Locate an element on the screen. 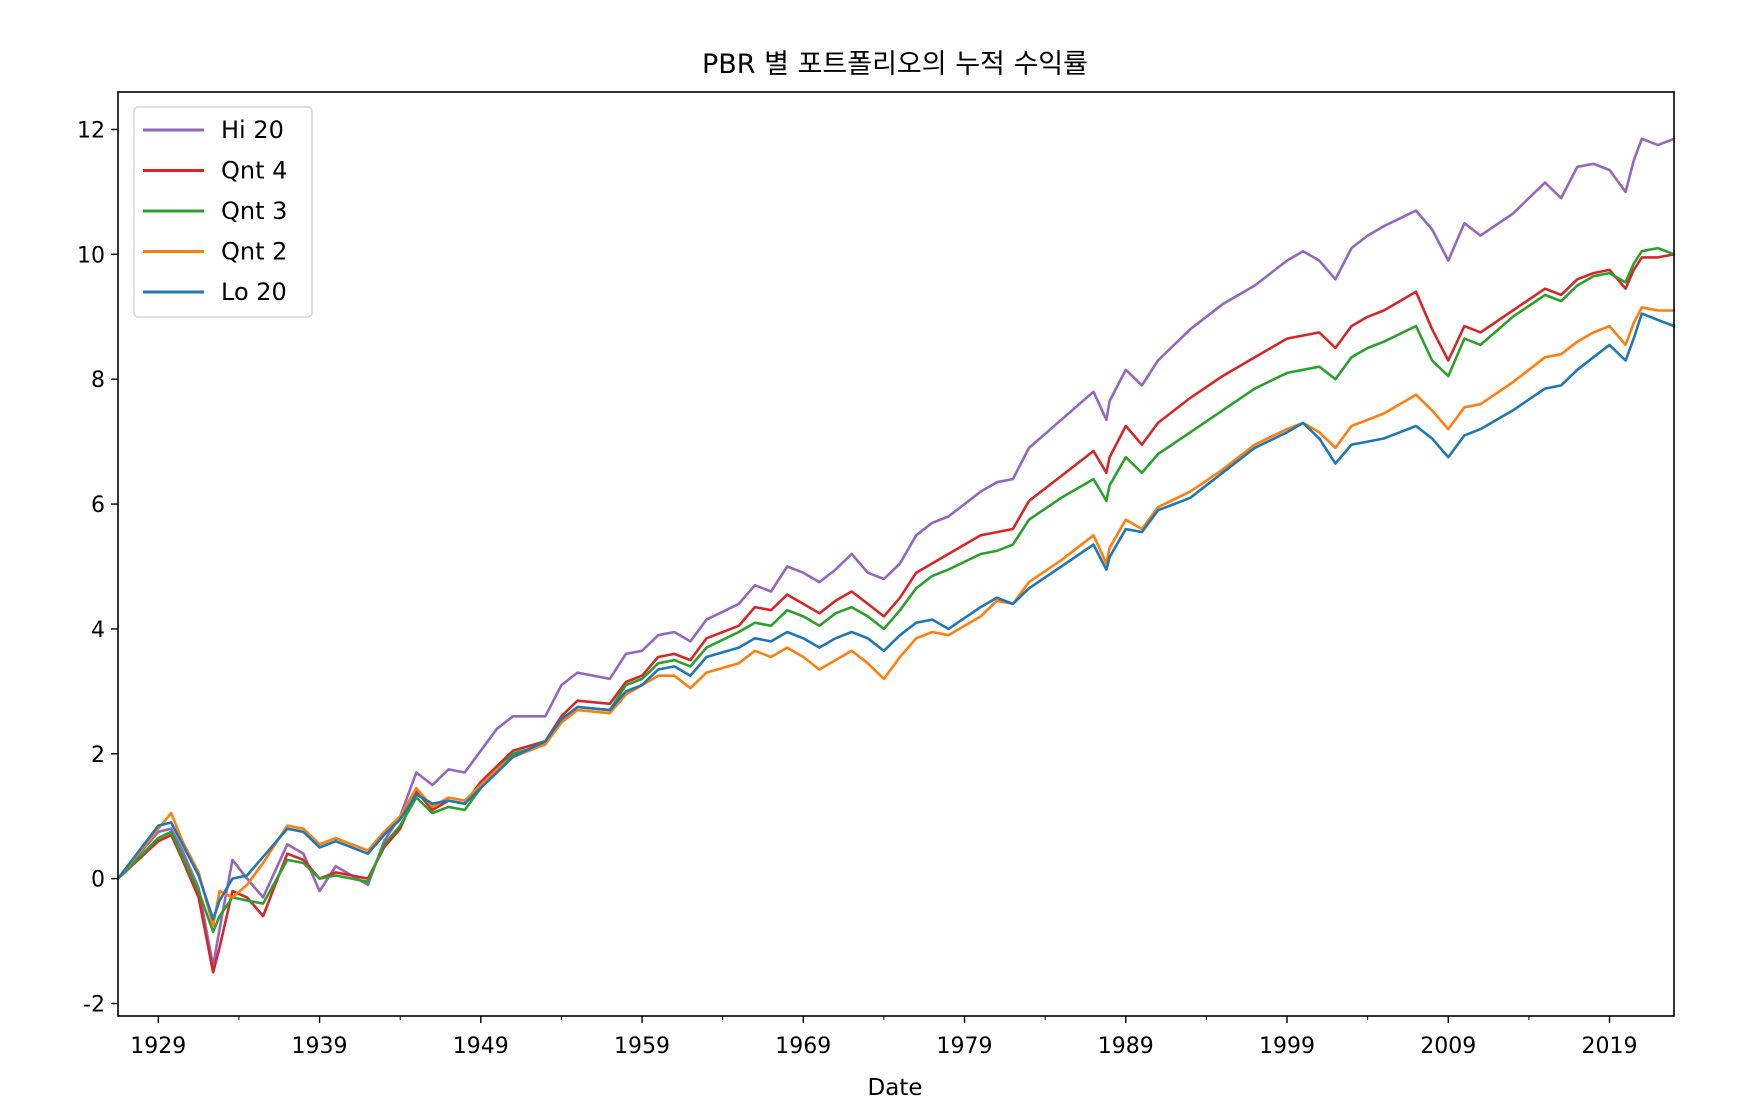 The width and height of the screenshot is (1746, 1098). legend-label: Qnt 3 is located at coordinates (254, 211).